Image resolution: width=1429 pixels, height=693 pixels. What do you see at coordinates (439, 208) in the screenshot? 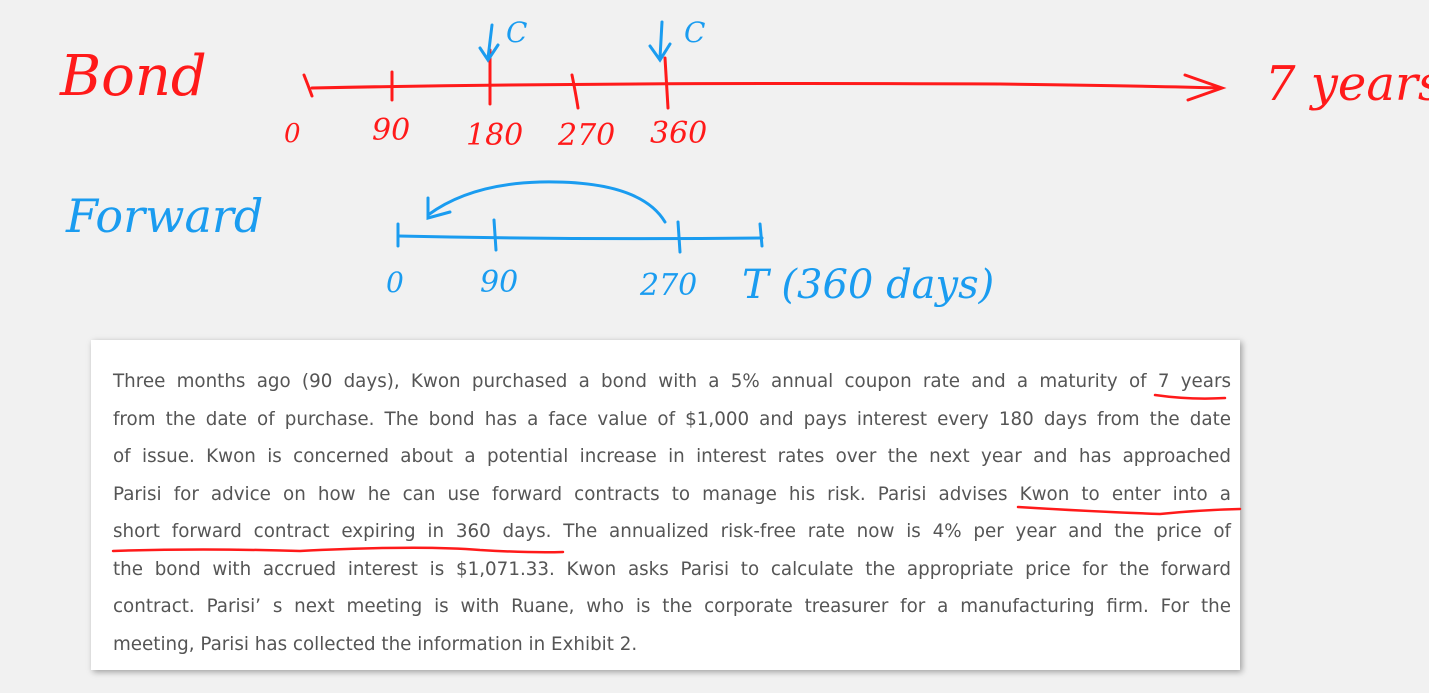
I see `discount-arrowhead` at bounding box center [439, 208].